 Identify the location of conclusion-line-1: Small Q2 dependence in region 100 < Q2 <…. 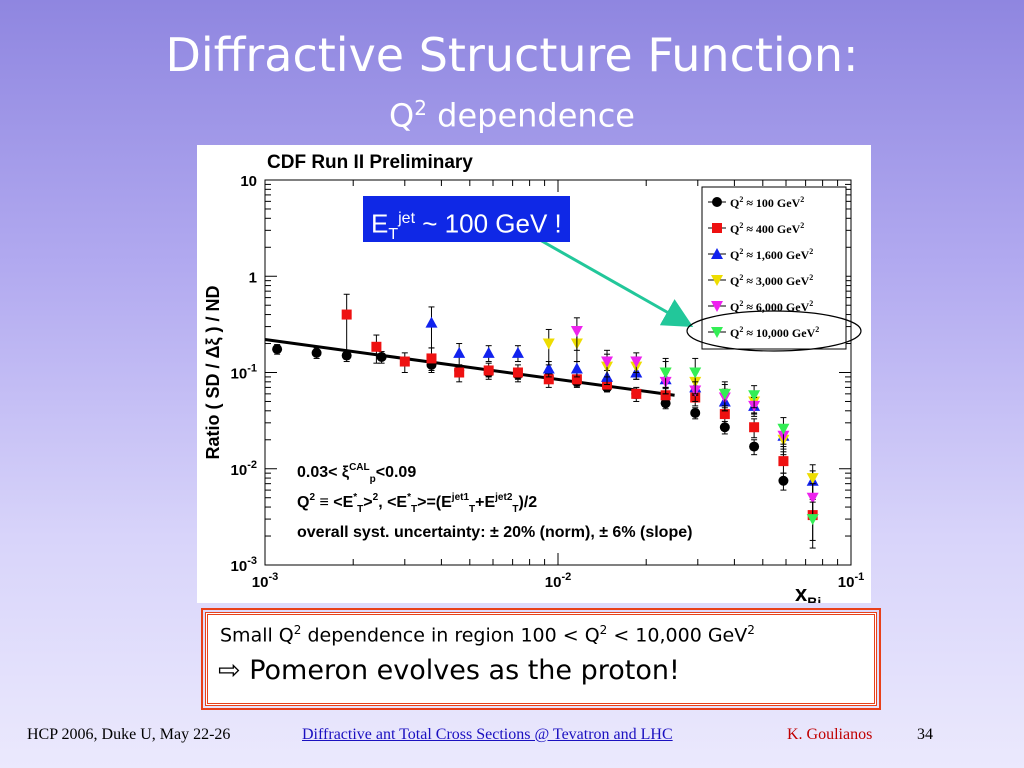
(487, 634).